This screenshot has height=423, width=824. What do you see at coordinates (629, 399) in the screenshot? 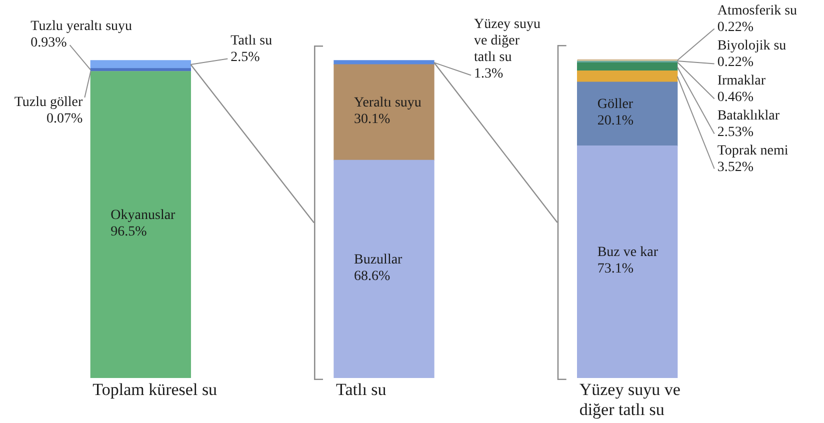
I see `x-tick-label: Yüzey suyu ve diğer tatlı su` at bounding box center [629, 399].